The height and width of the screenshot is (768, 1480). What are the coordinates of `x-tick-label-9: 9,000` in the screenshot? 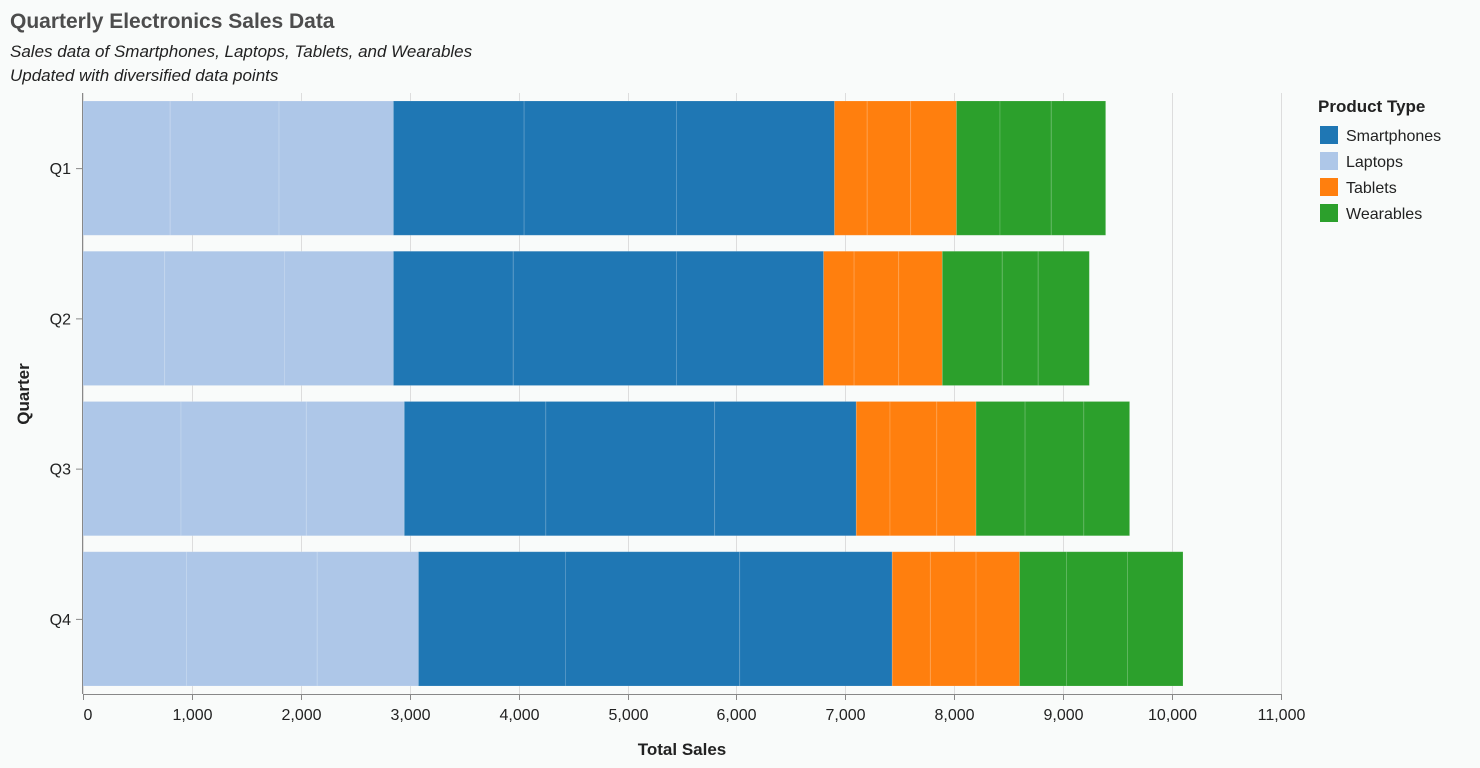 It's located at (1063, 715).